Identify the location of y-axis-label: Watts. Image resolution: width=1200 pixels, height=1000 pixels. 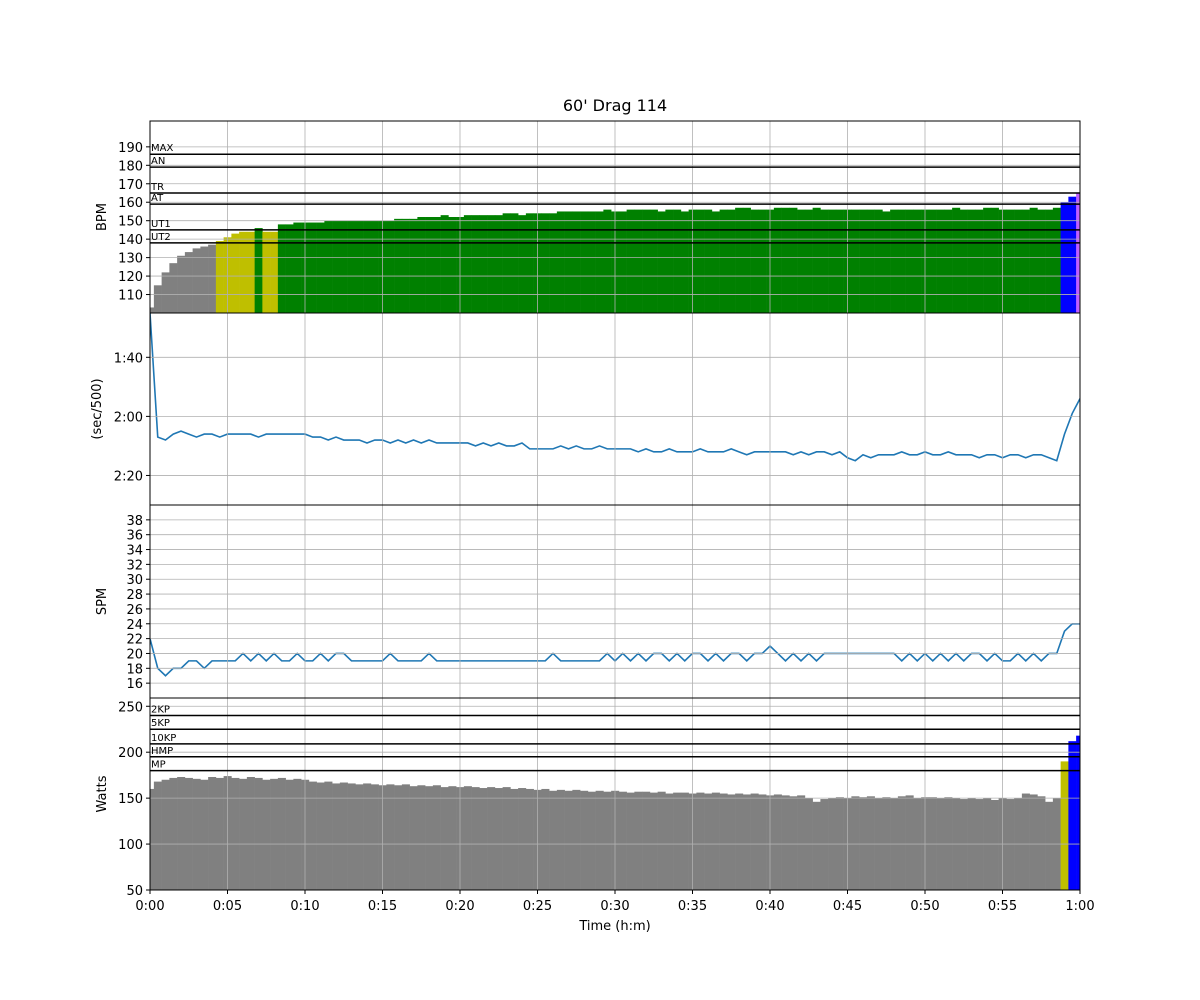
(102, 793).